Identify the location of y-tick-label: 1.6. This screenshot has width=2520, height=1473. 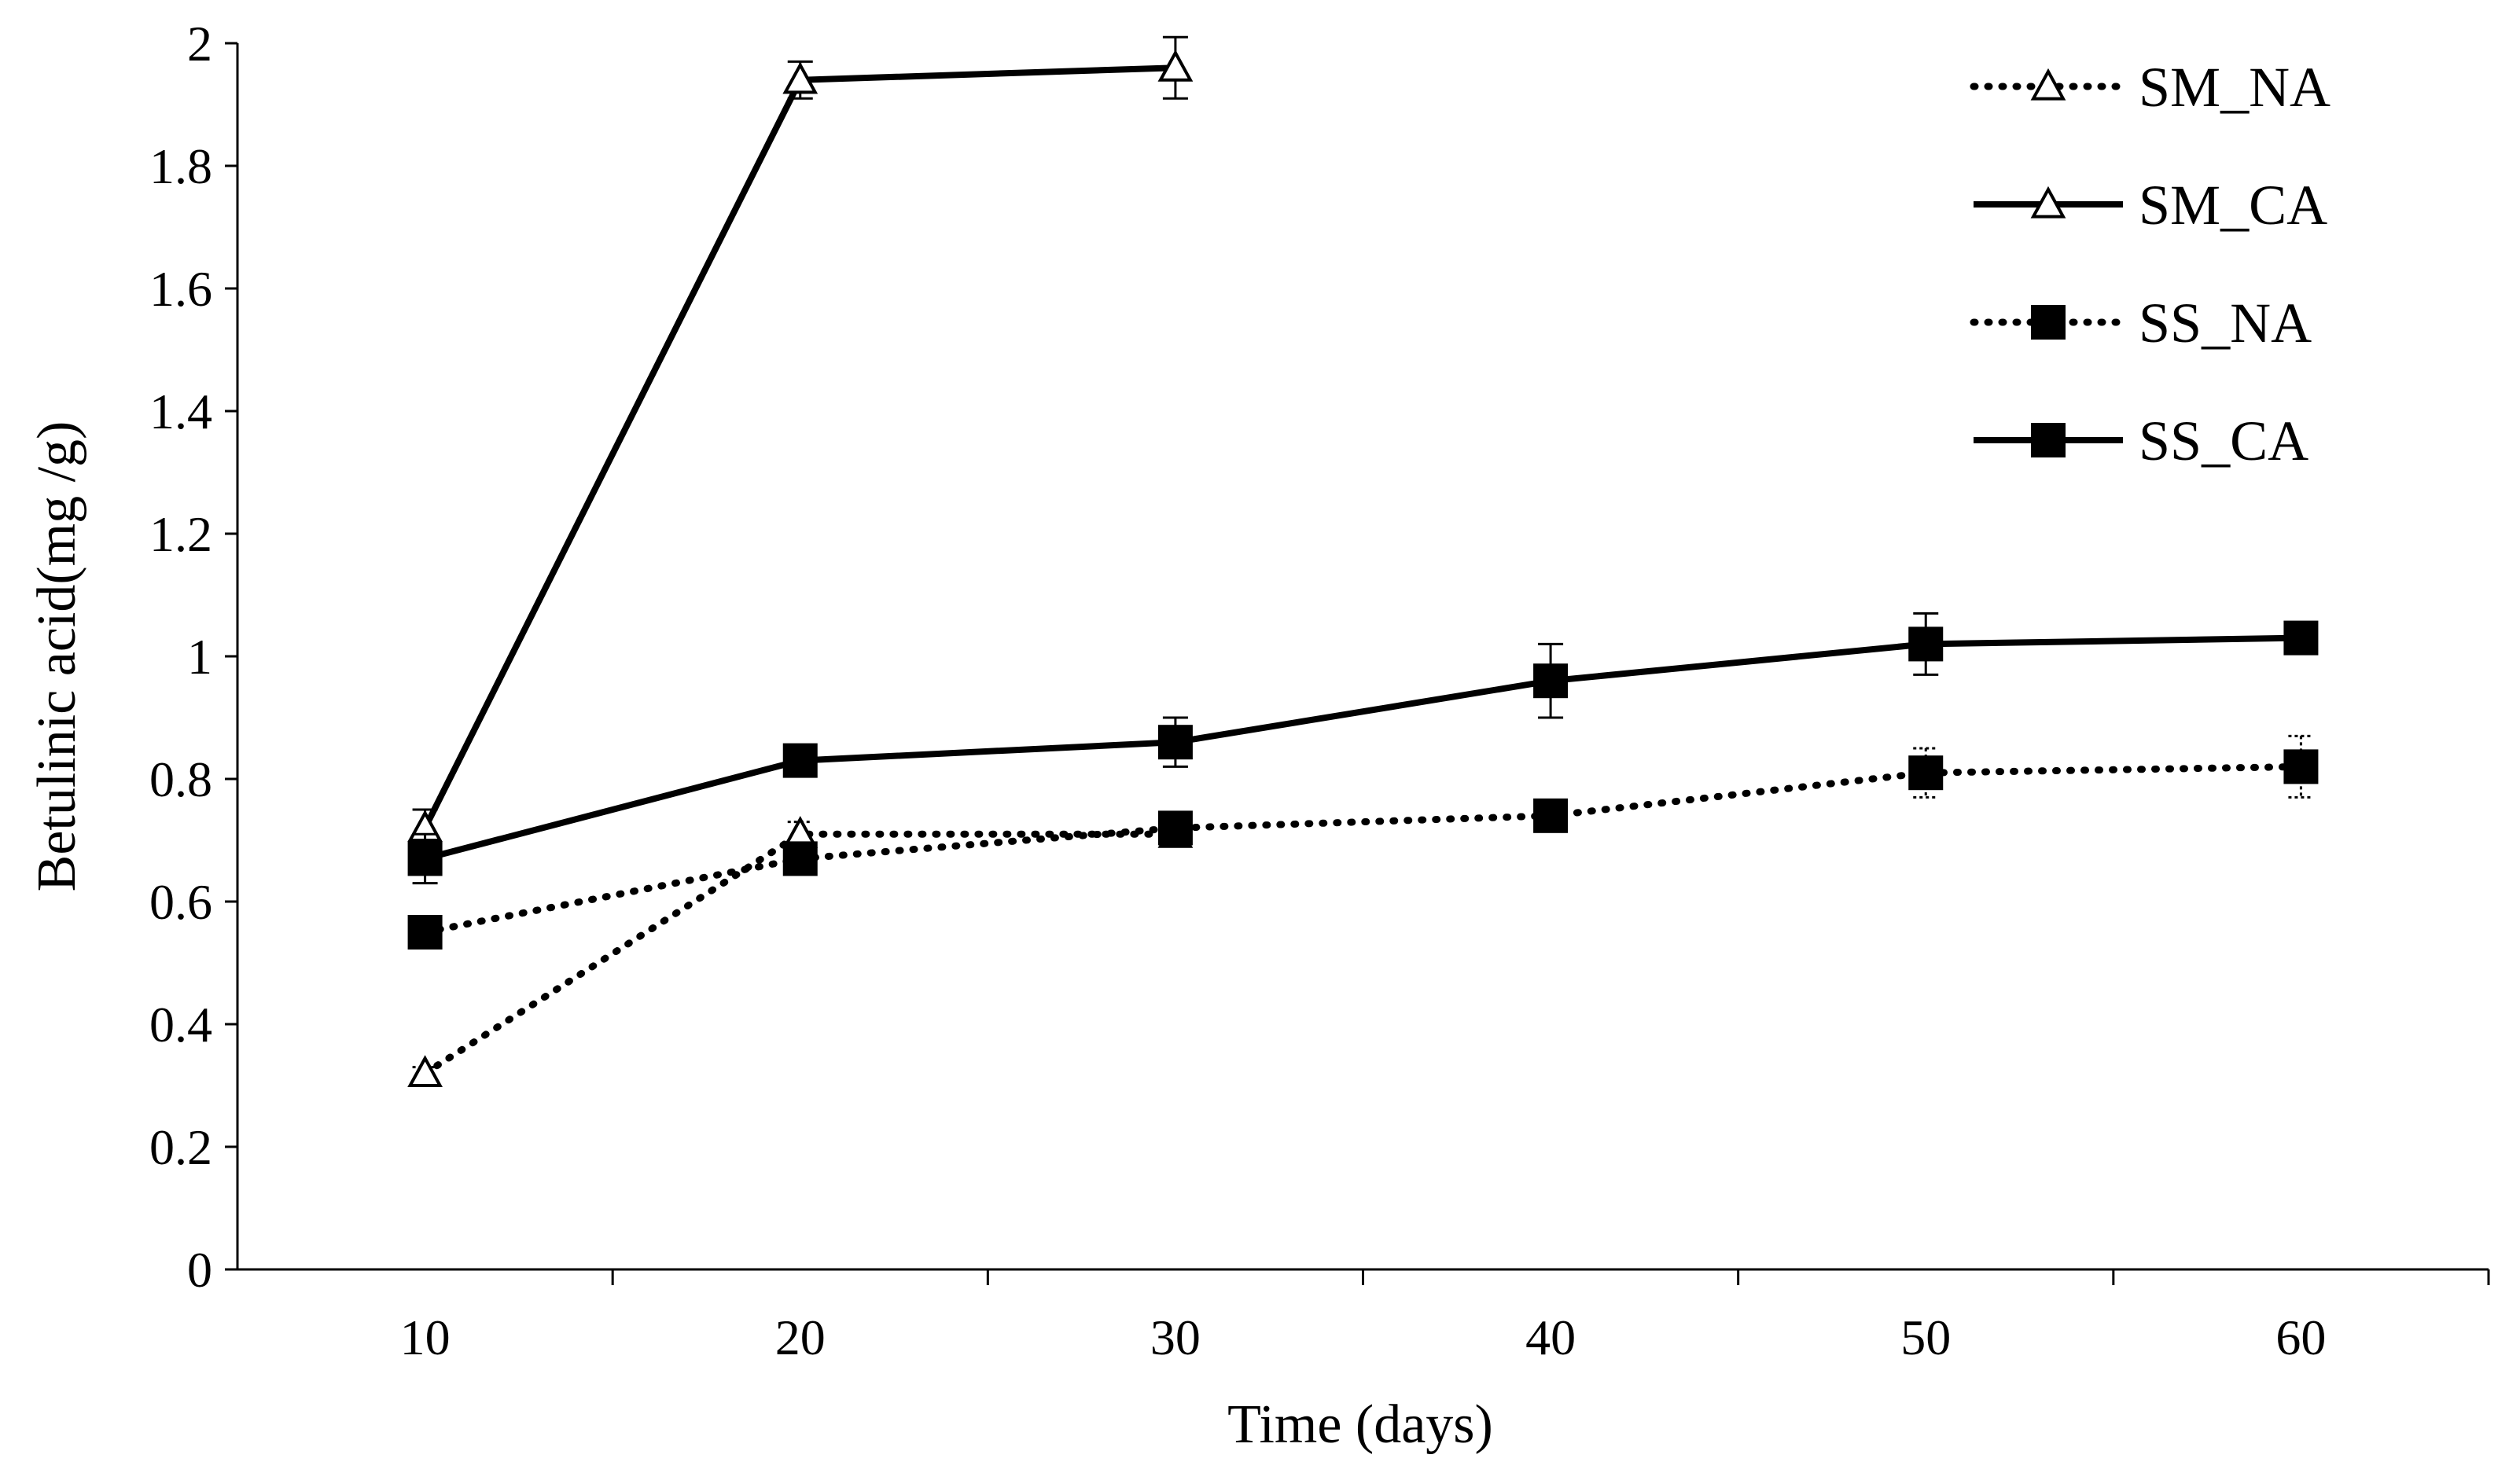
(180, 289).